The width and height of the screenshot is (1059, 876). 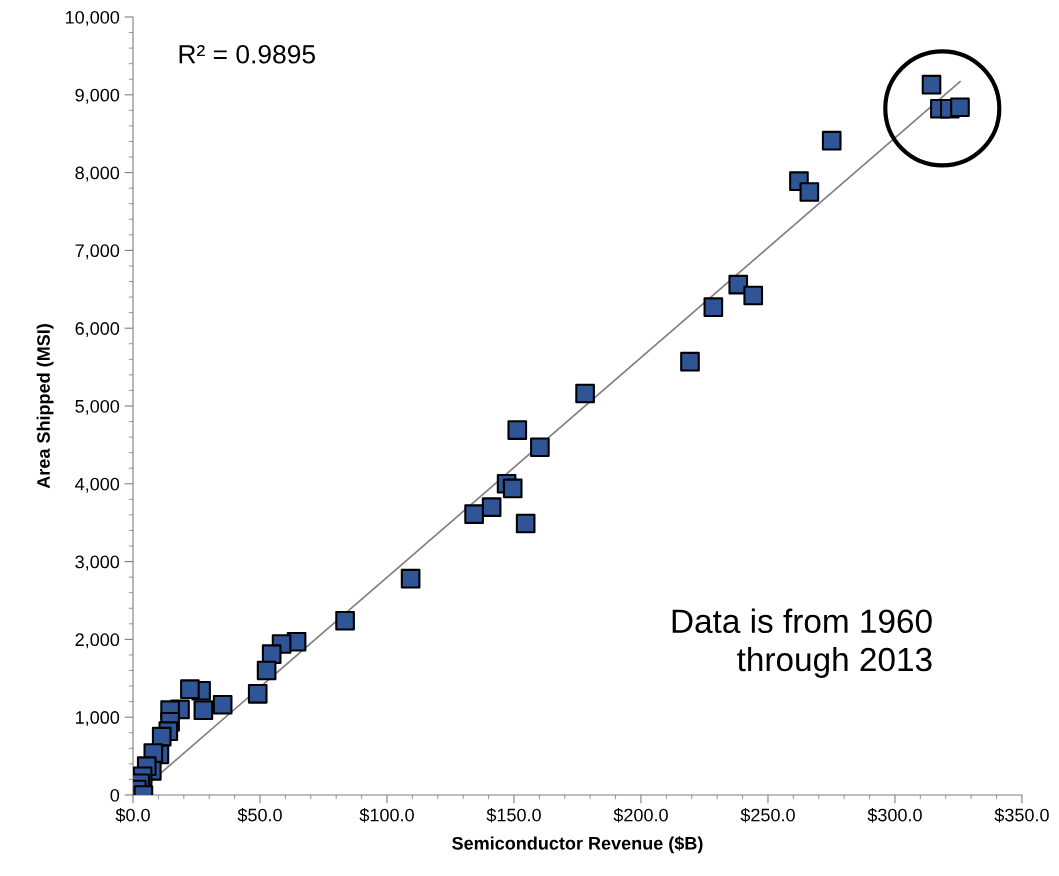 I want to click on y-tick-label: 7,000, so click(x=97, y=252).